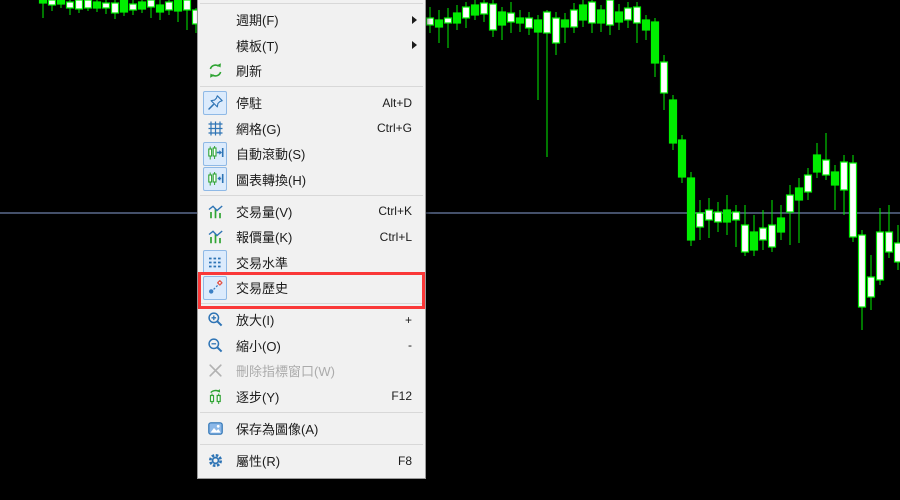 This screenshot has width=900, height=500. What do you see at coordinates (285, 372) in the screenshot?
I see `menu-item-label: 刪除指標窗口(W)` at bounding box center [285, 372].